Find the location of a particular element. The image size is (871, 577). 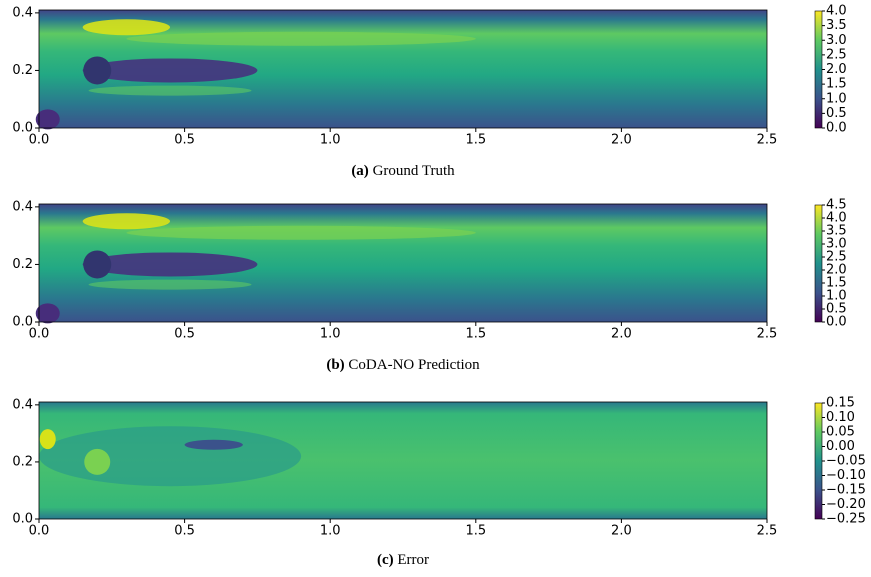

colorbar-tick-label: 4.5 is located at coordinates (836, 205).